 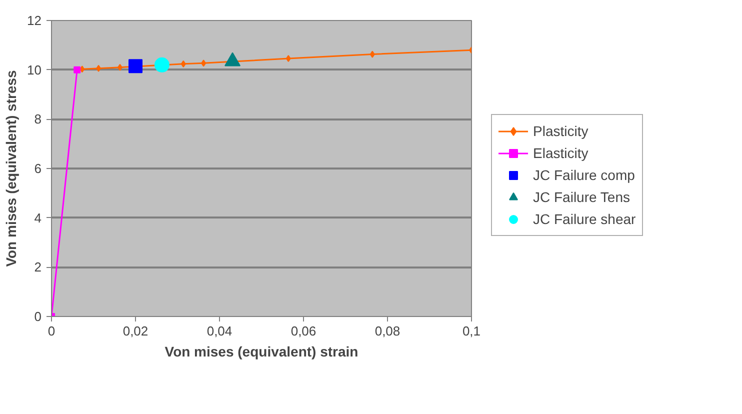 What do you see at coordinates (387, 331) in the screenshot?
I see `x-tick-label: 0,08` at bounding box center [387, 331].